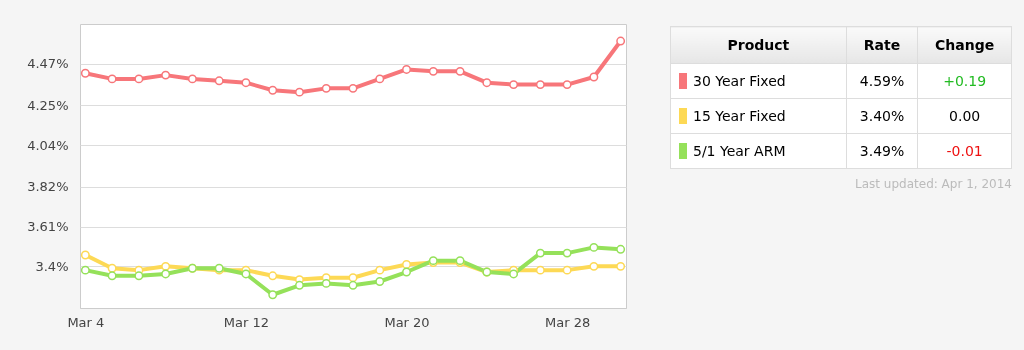 This screenshot has height=350, width=1024. I want to click on legend-label: 15 Year Fixed, so click(758, 116).